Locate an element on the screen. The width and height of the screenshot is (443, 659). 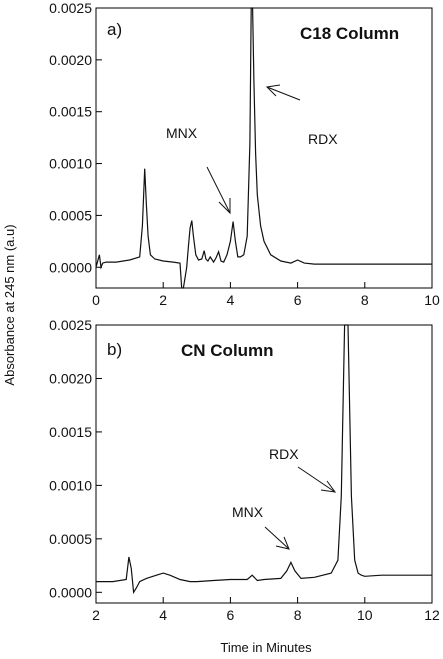
panel-b-xtick-label: 12 is located at coordinates (432, 615).